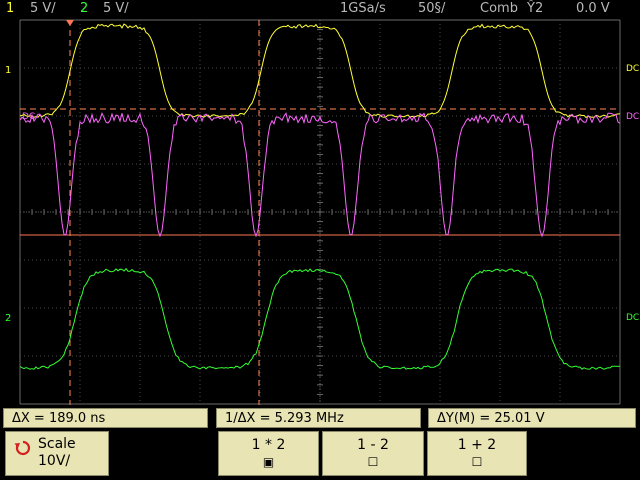 This screenshot has height=480, width=640. I want to click on sample-rate: 1GSa/s, so click(363, 8).